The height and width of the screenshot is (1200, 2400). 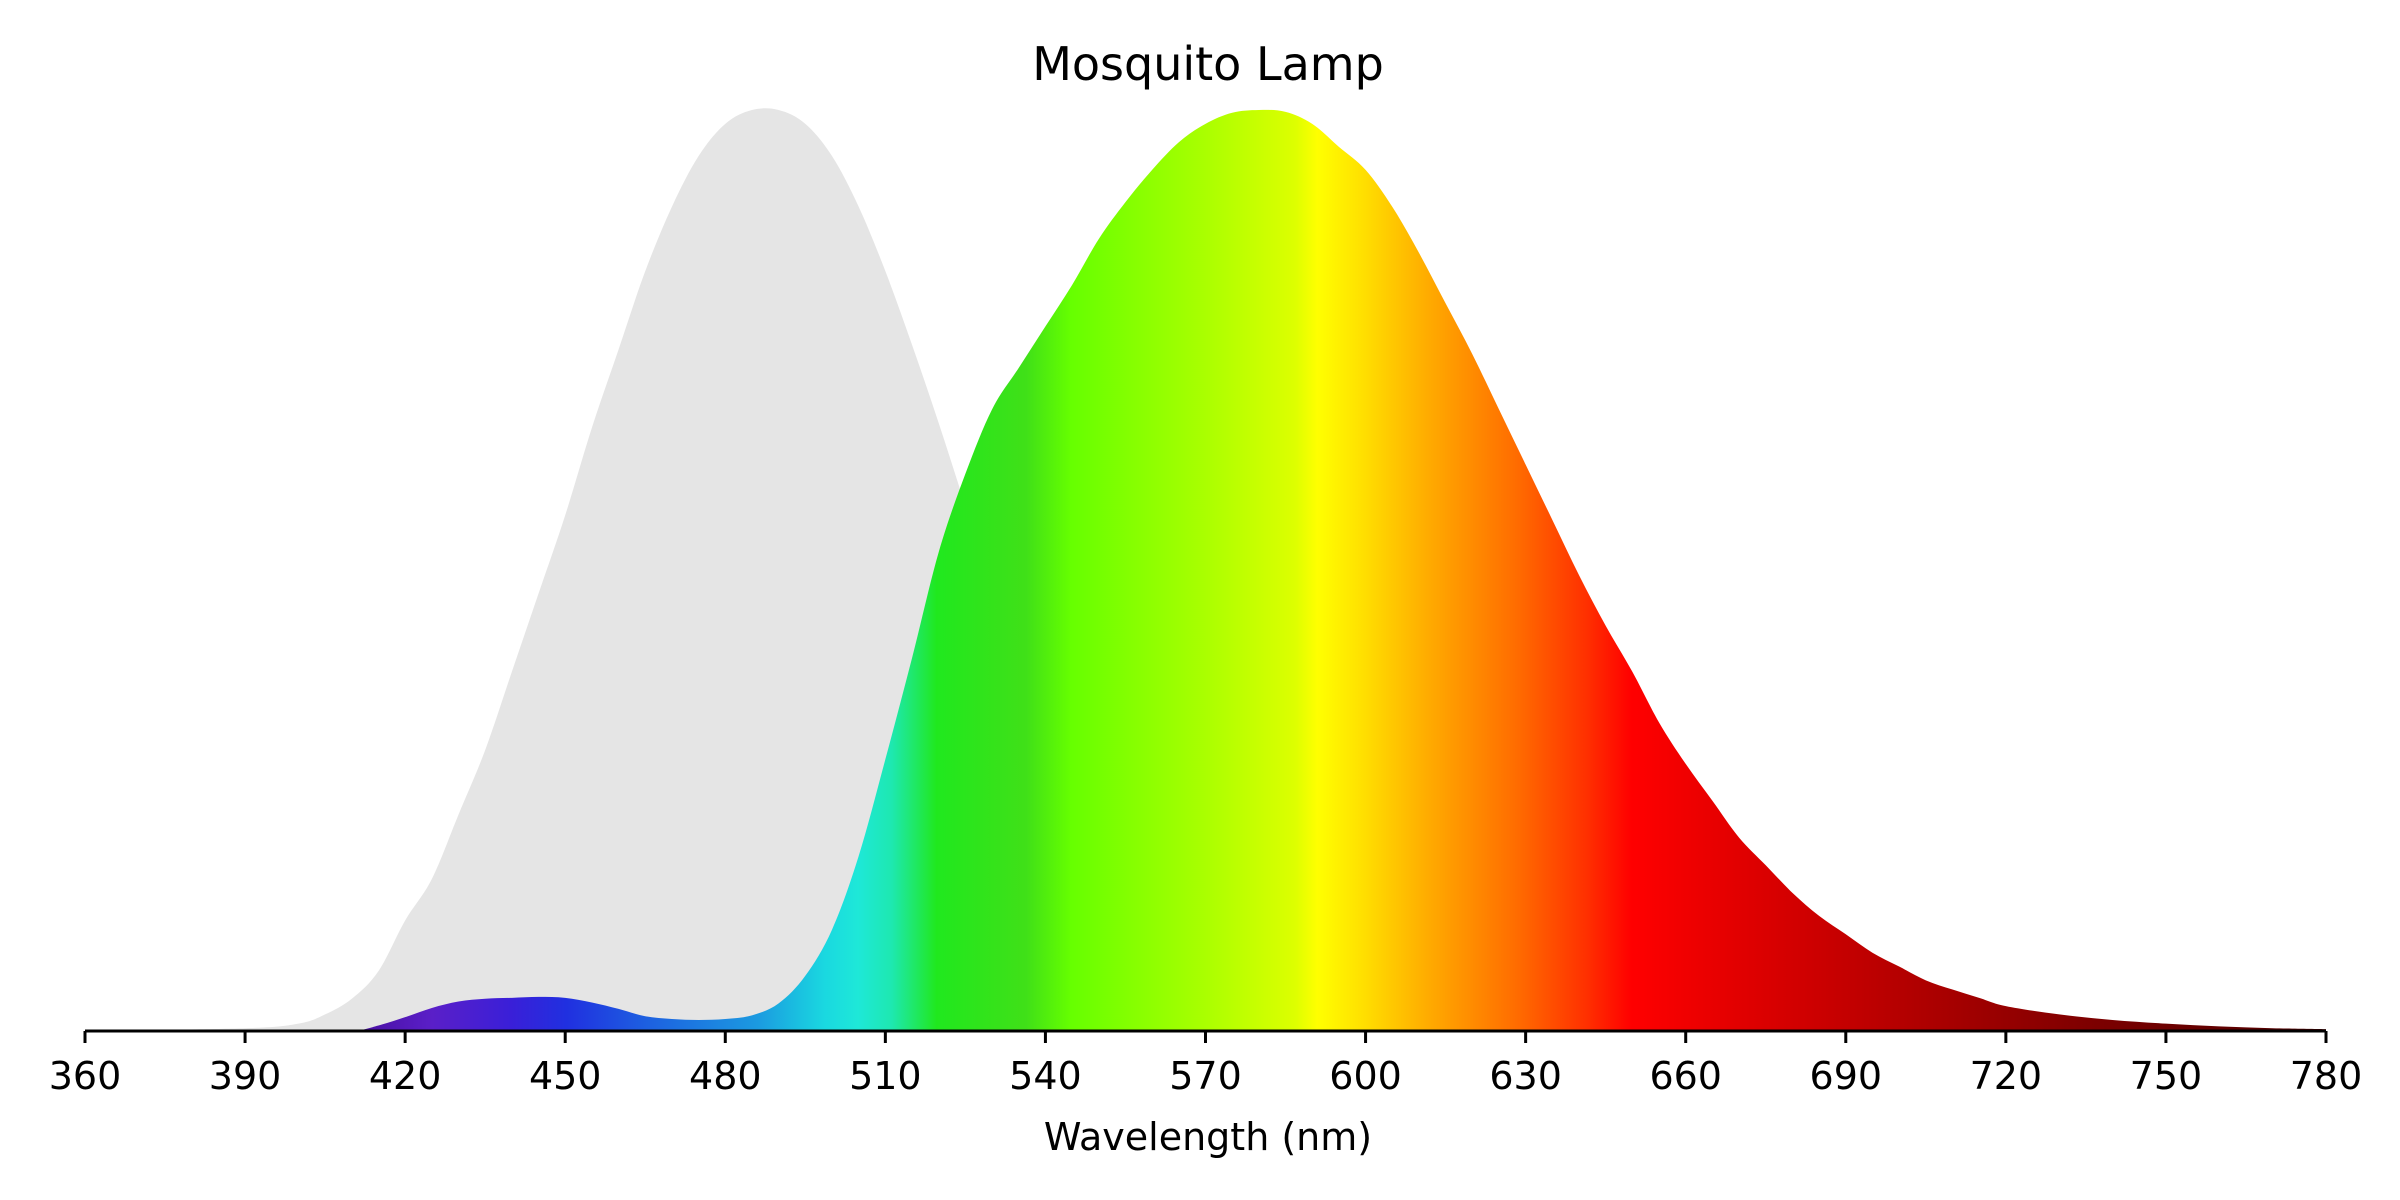 What do you see at coordinates (2326, 1076) in the screenshot?
I see `x-tick-label: 780` at bounding box center [2326, 1076].